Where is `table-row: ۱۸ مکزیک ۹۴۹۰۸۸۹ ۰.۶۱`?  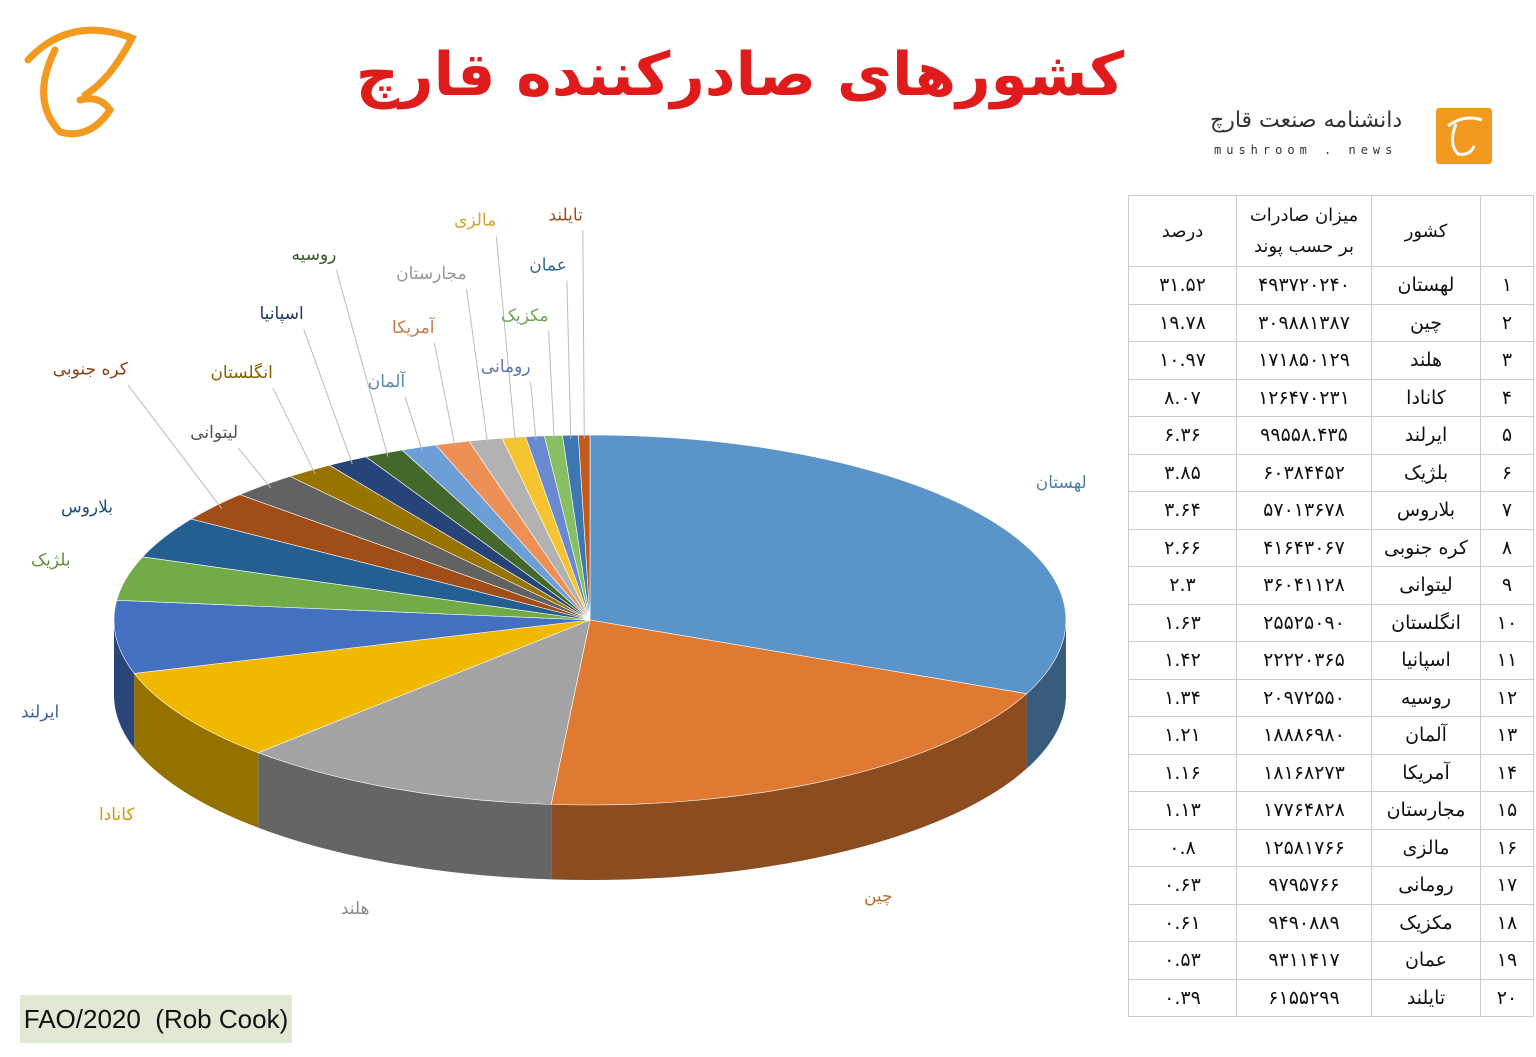
table-row: ۱۸ مکزیک ۹۴۹۰۸۸۹ ۰.۶۱ is located at coordinates (1331, 922).